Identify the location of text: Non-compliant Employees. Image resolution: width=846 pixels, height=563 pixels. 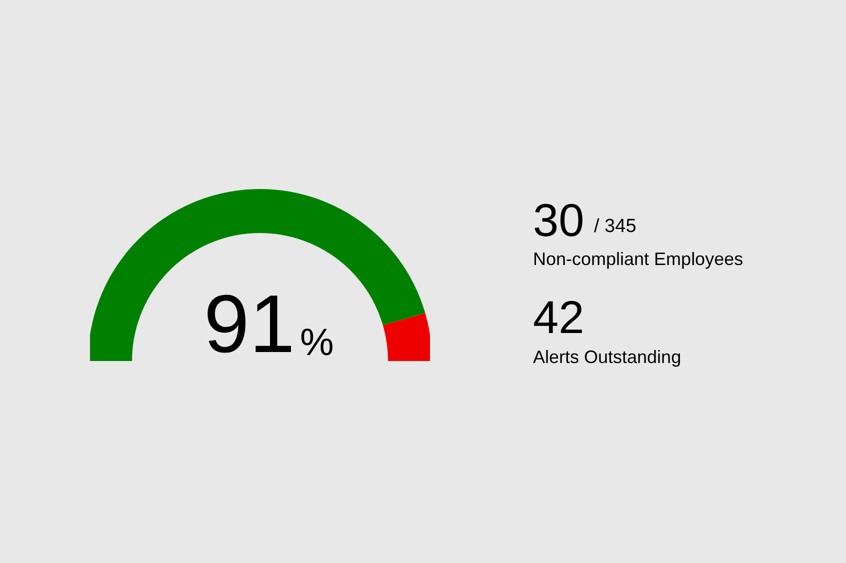
(638, 259).